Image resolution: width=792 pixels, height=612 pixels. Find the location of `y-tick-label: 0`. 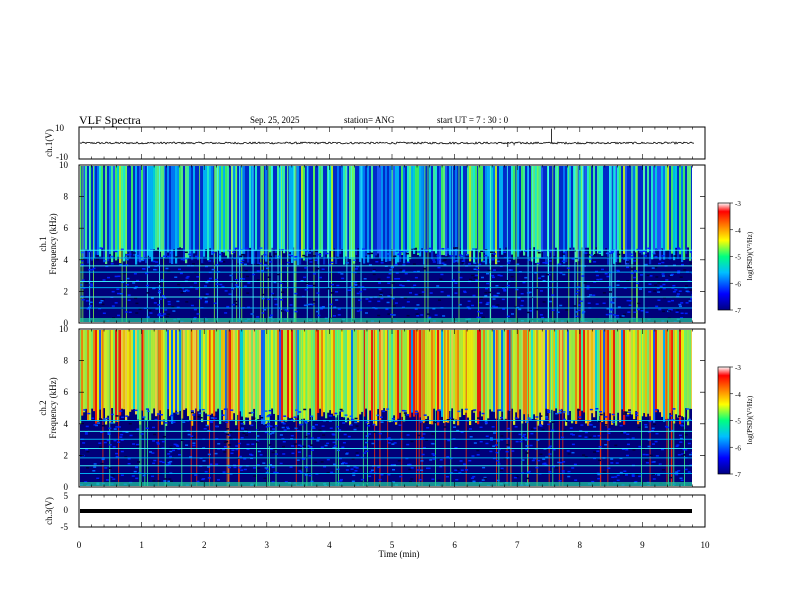

y-tick-label: 0 is located at coordinates (66, 487).